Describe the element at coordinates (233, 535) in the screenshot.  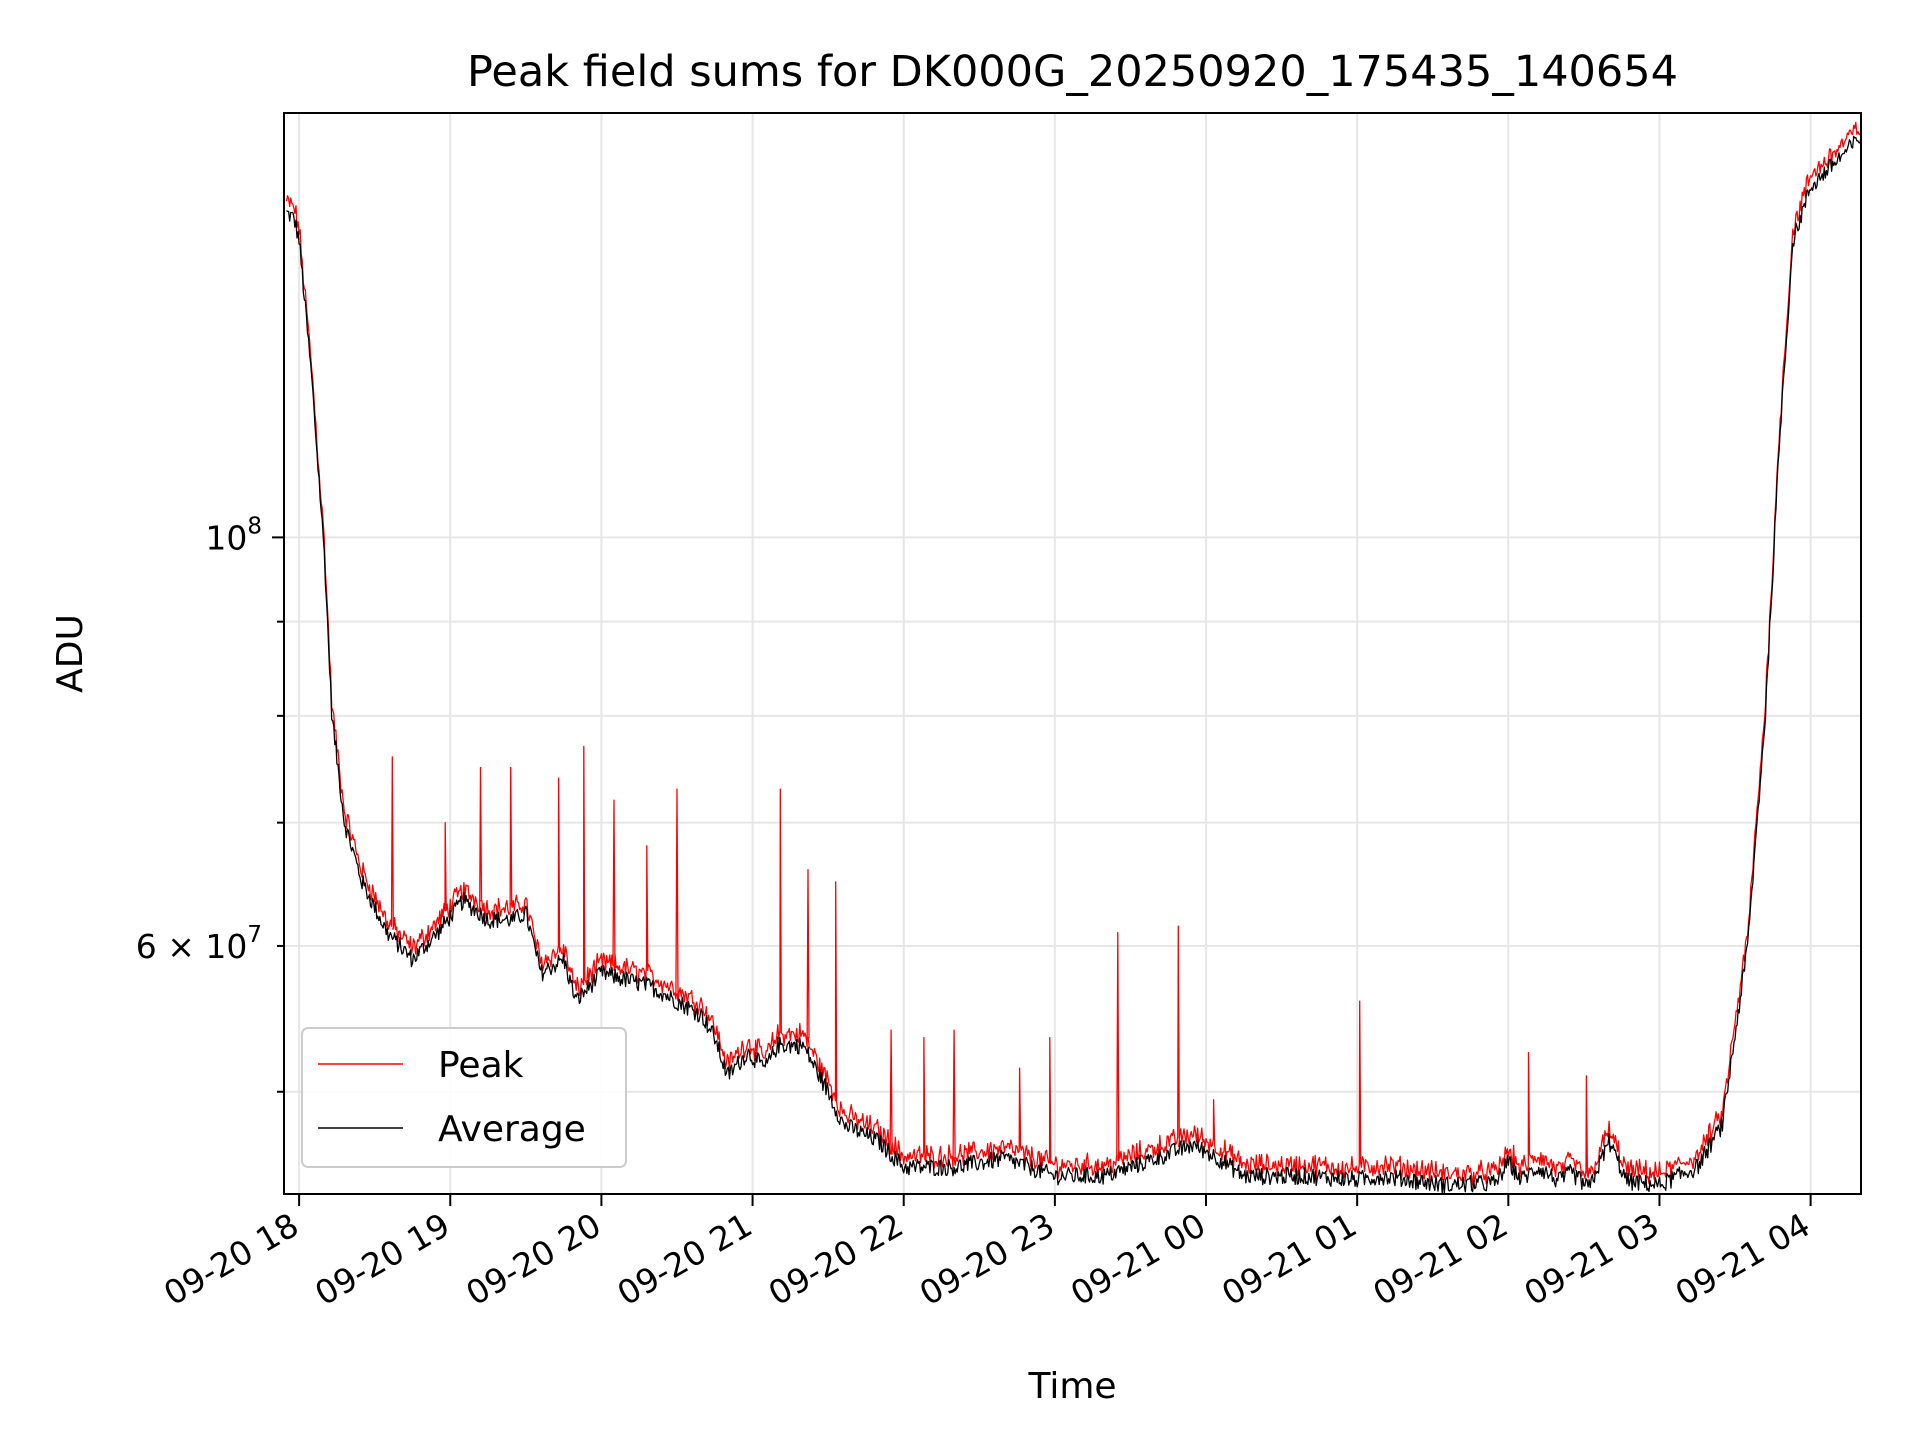
I see `y-tick-label: 108` at that location.